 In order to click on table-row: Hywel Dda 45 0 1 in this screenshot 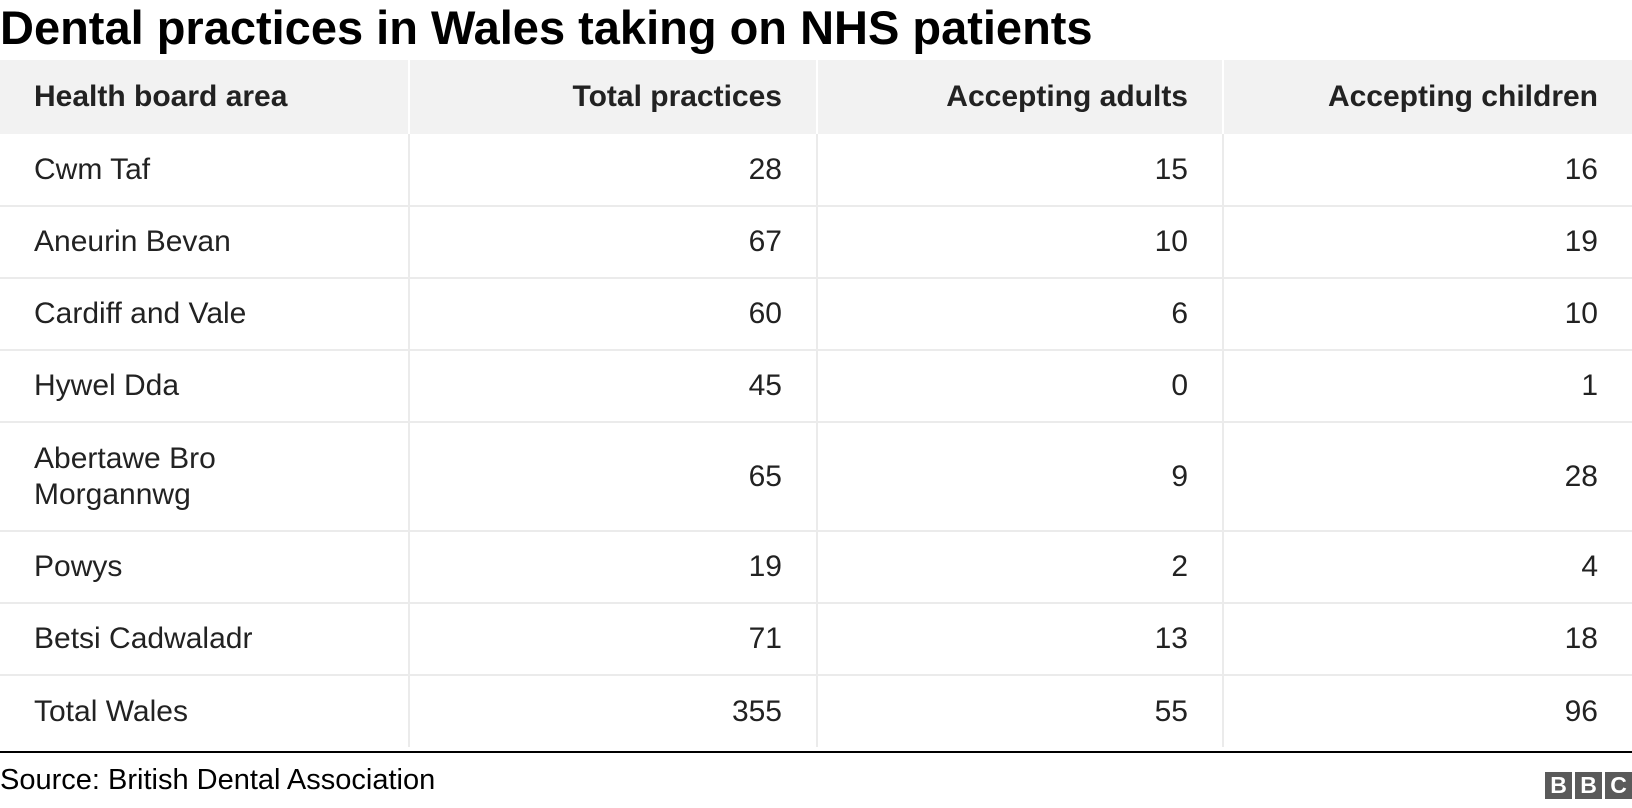, I will do `click(816, 386)`.